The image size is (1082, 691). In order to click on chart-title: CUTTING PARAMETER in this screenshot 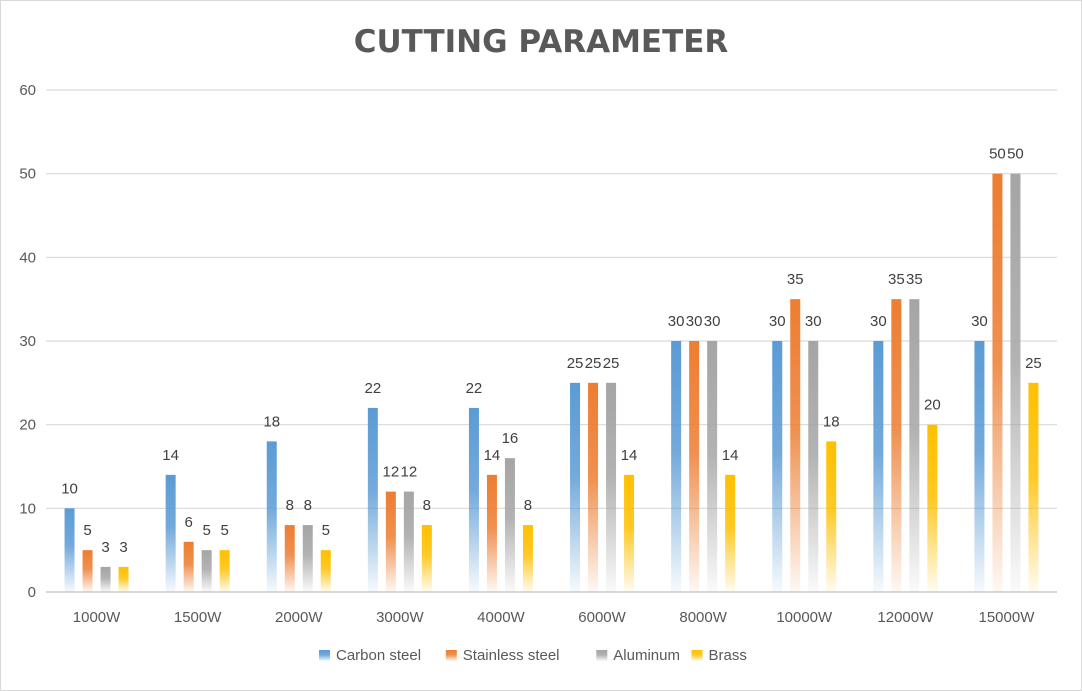, I will do `click(541, 42)`.